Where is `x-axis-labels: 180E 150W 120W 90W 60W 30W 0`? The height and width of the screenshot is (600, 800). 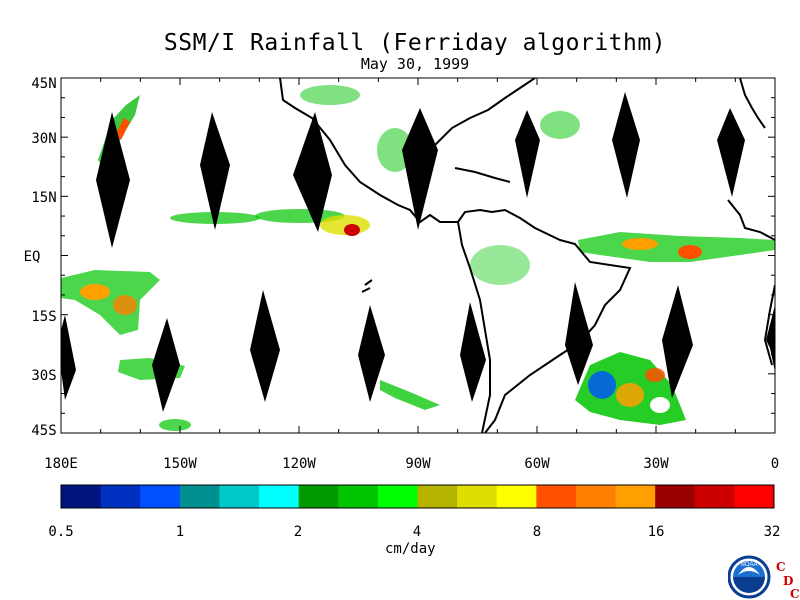
x-axis-labels: 180E 150W 120W 90W 60W 30W 0 is located at coordinates (411, 464).